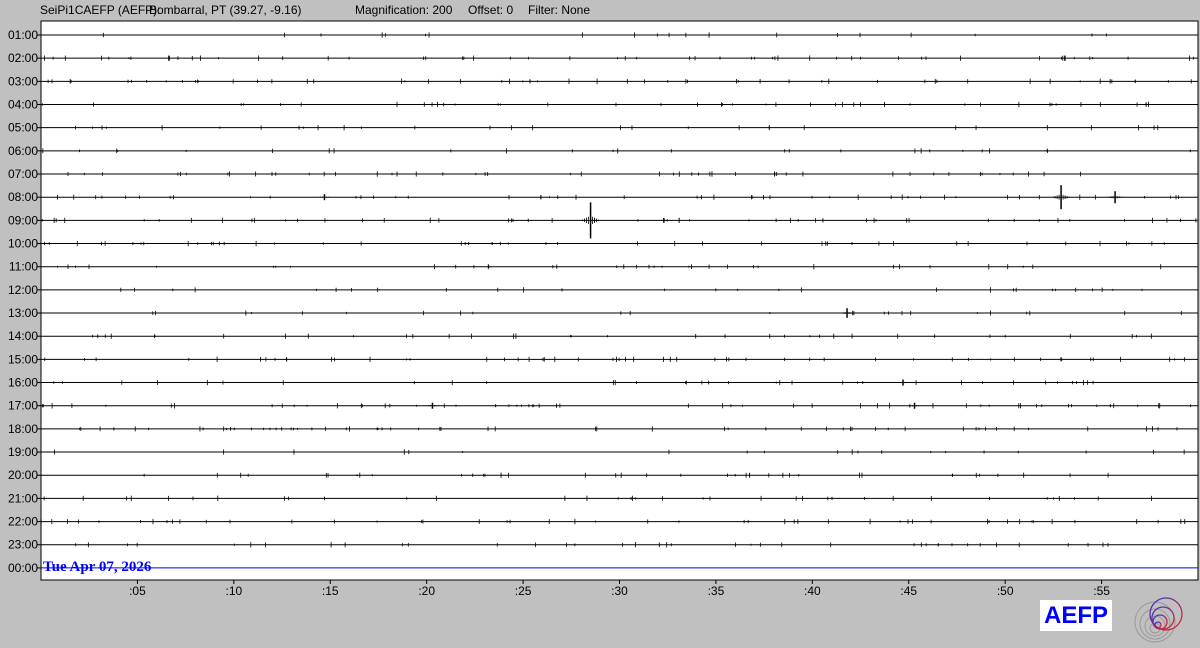 The height and width of the screenshot is (648, 1200). I want to click on row-label: 16:00, so click(23, 383).